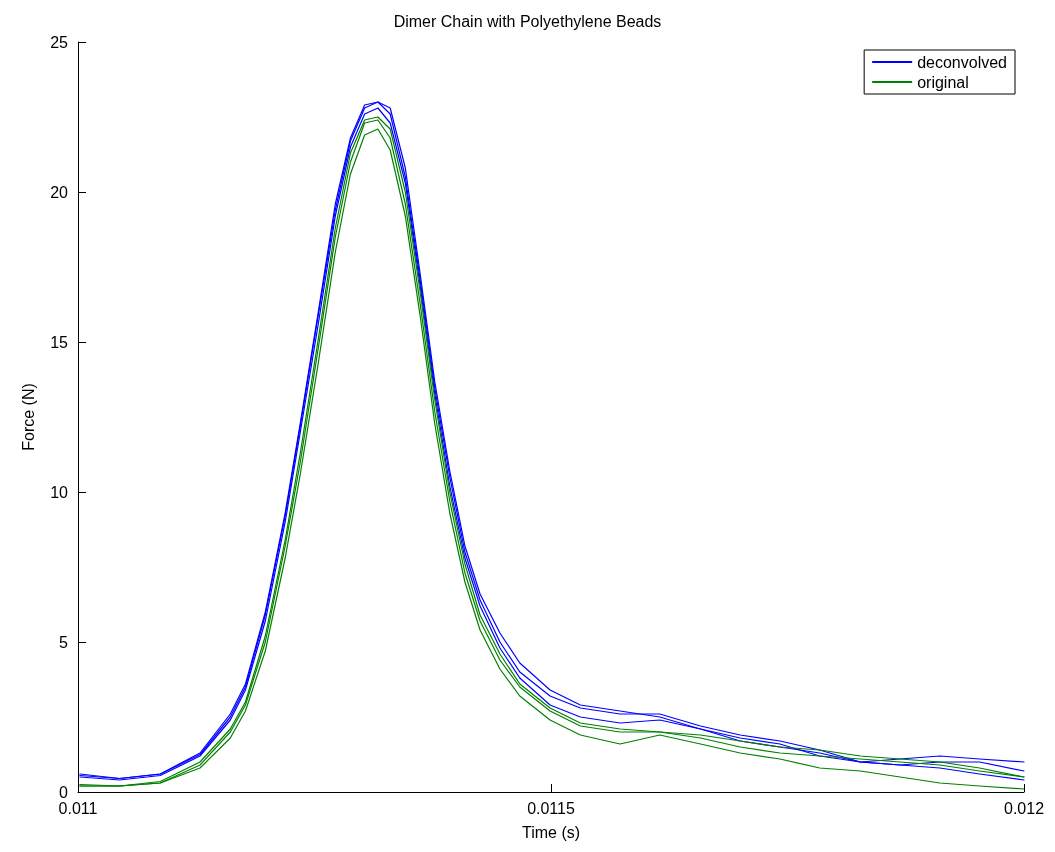  Describe the element at coordinates (527, 21) in the screenshot. I see `chart-title: Dimer Chain with Polyethylene Beads` at that location.